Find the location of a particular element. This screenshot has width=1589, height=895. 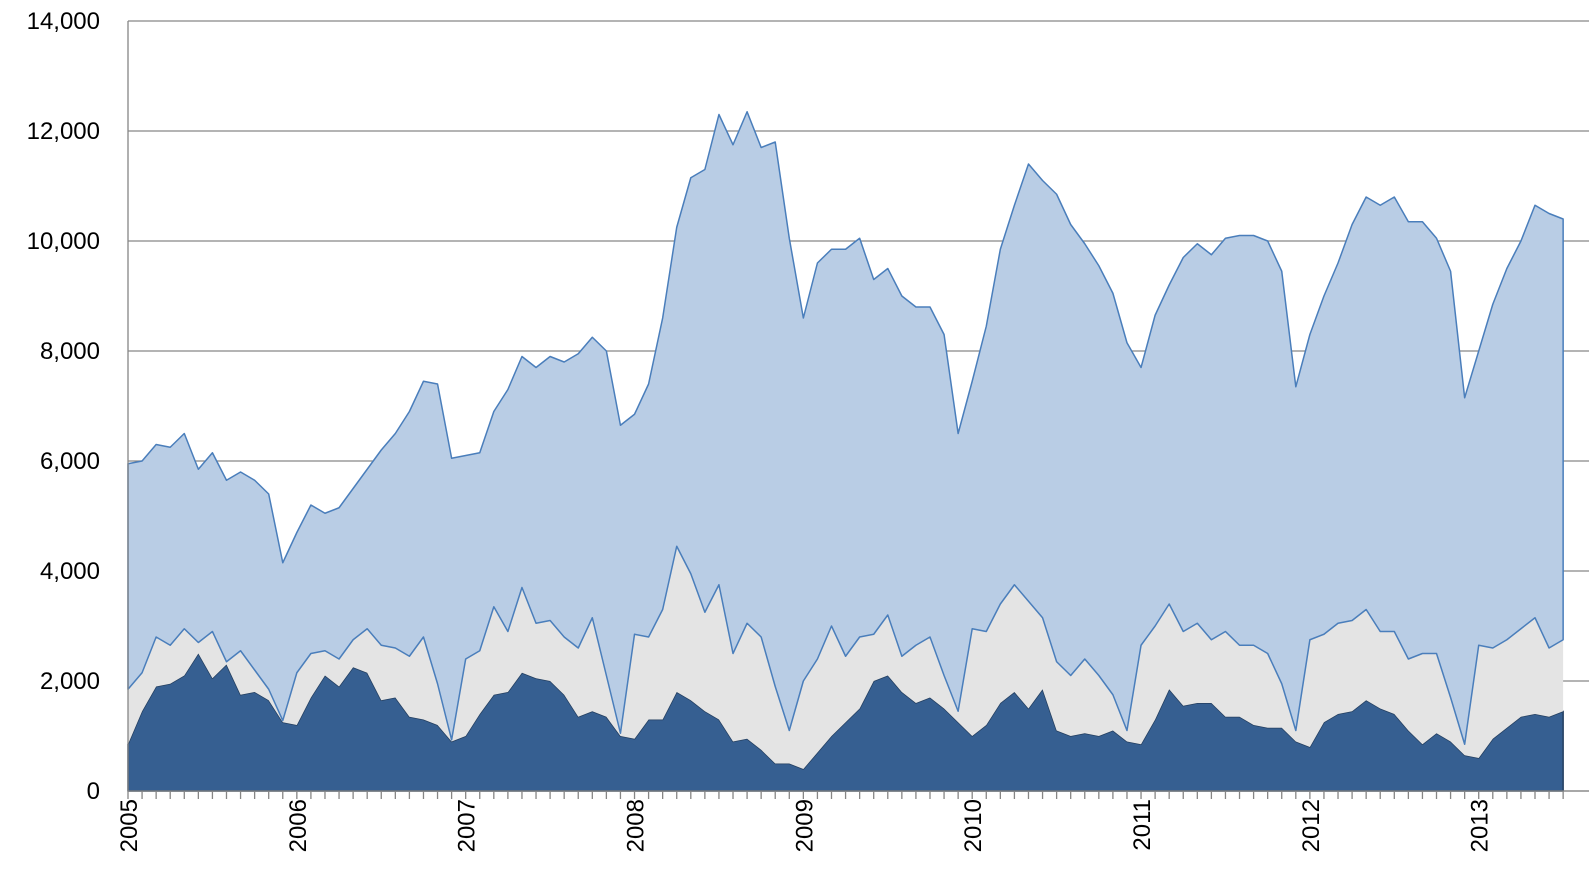

x-tick-label: 2011 is located at coordinates (1142, 825).